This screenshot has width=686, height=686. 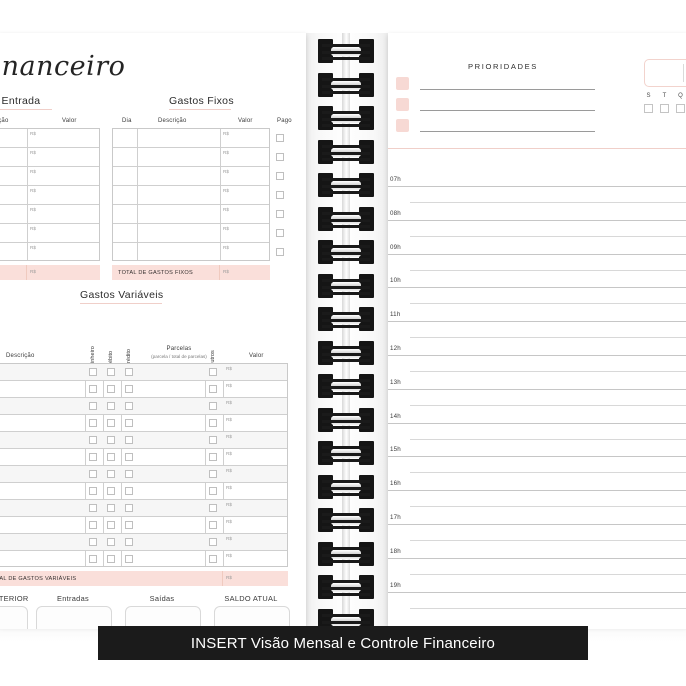 I want to click on summary-box-entradas, so click(x=74, y=617).